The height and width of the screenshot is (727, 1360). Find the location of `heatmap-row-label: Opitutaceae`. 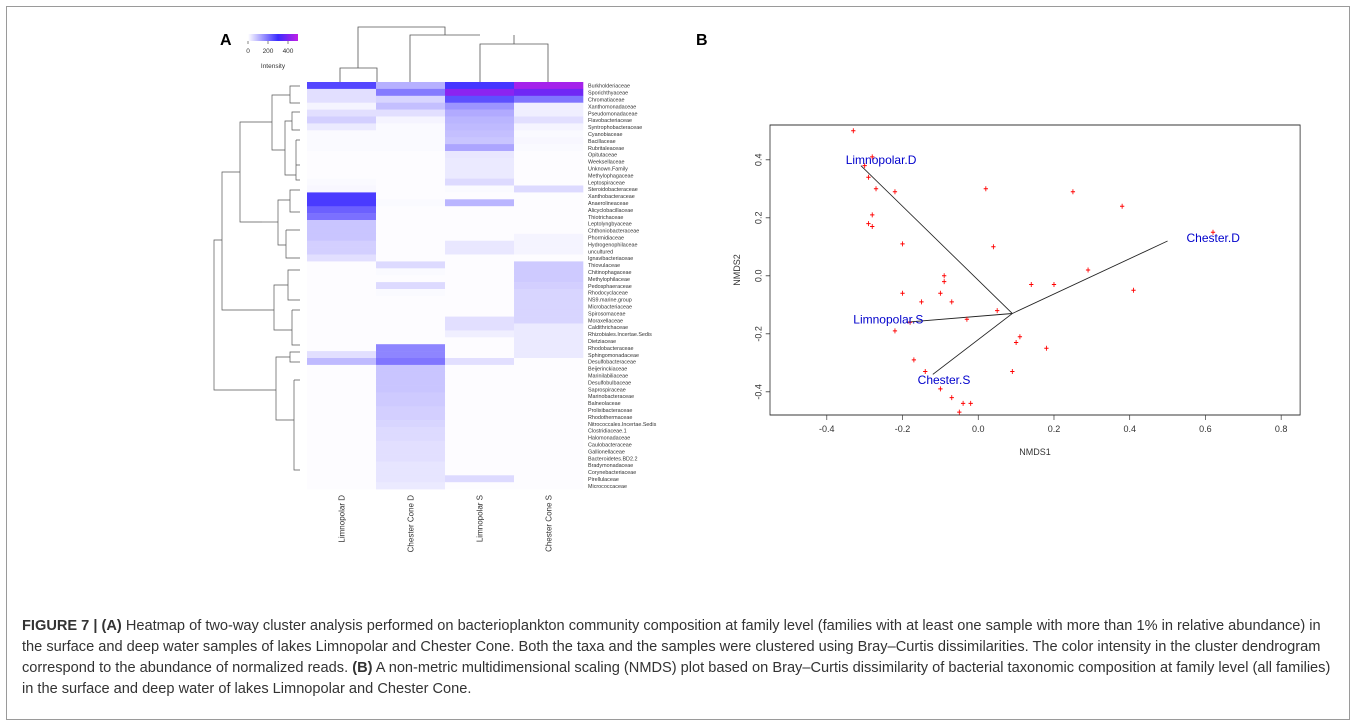

heatmap-row-label: Opitutaceae is located at coordinates (602, 156).